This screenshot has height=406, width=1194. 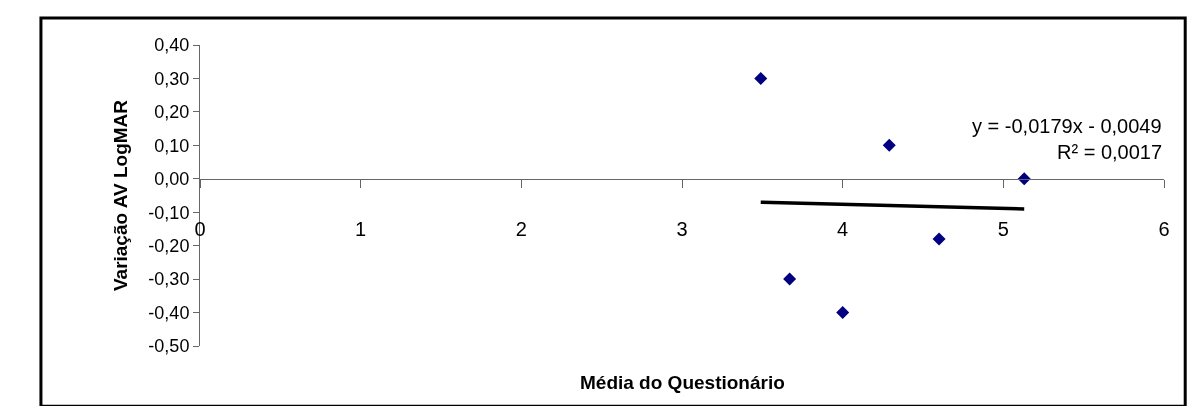 What do you see at coordinates (843, 228) in the screenshot?
I see `x-tick-label: 4` at bounding box center [843, 228].